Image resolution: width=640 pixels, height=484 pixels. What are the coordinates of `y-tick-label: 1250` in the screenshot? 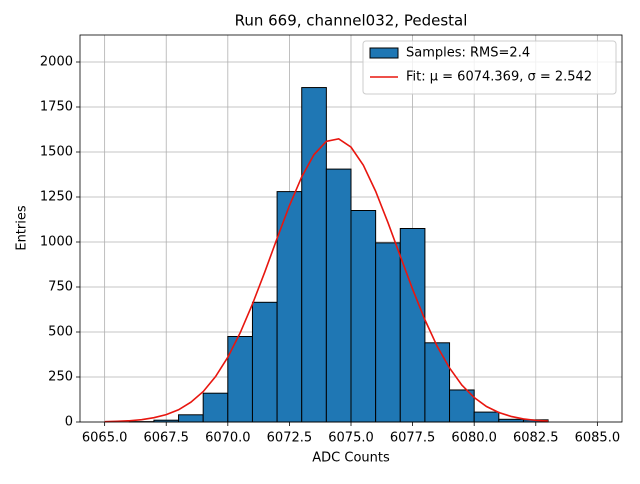 It's located at (56, 197).